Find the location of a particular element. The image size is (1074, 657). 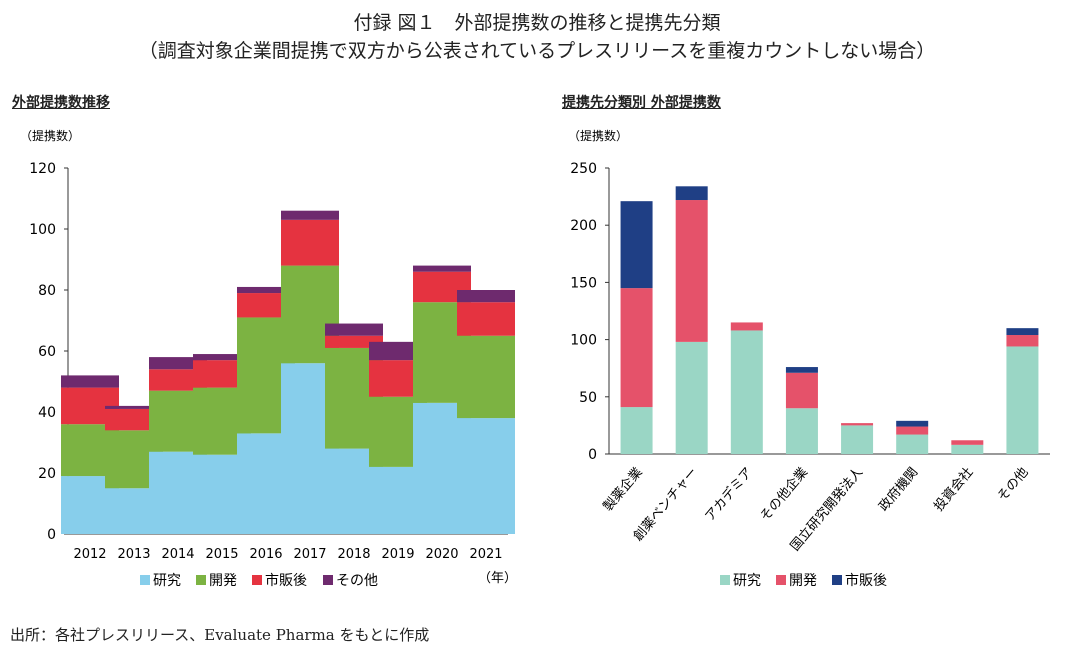

bar-研究-その他 is located at coordinates (1022, 400).